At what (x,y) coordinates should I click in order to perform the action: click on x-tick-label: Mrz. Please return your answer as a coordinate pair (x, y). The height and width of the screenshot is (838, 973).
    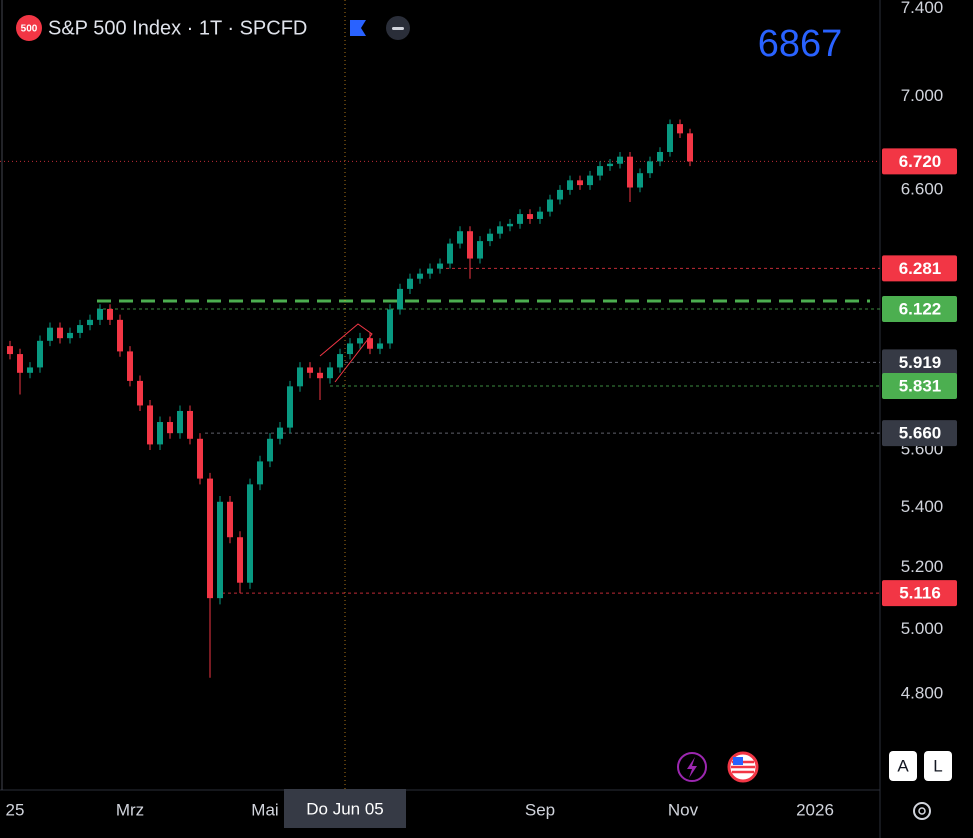
    Looking at the image, I should click on (130, 809).